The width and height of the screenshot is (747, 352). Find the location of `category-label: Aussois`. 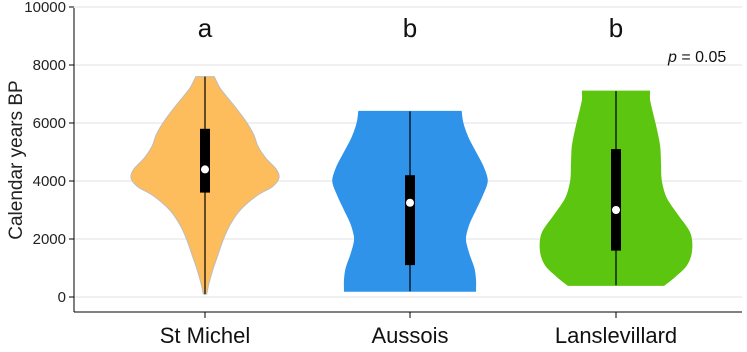

category-label: Aussois is located at coordinates (409, 335).